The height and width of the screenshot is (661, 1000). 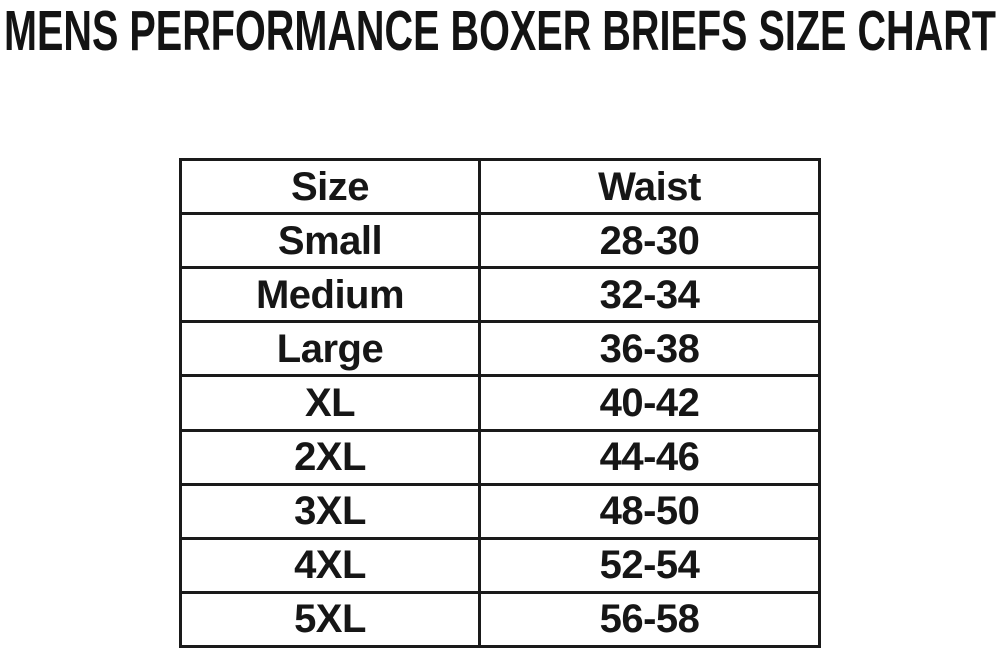 I want to click on size-cell: Large, so click(x=330, y=349).